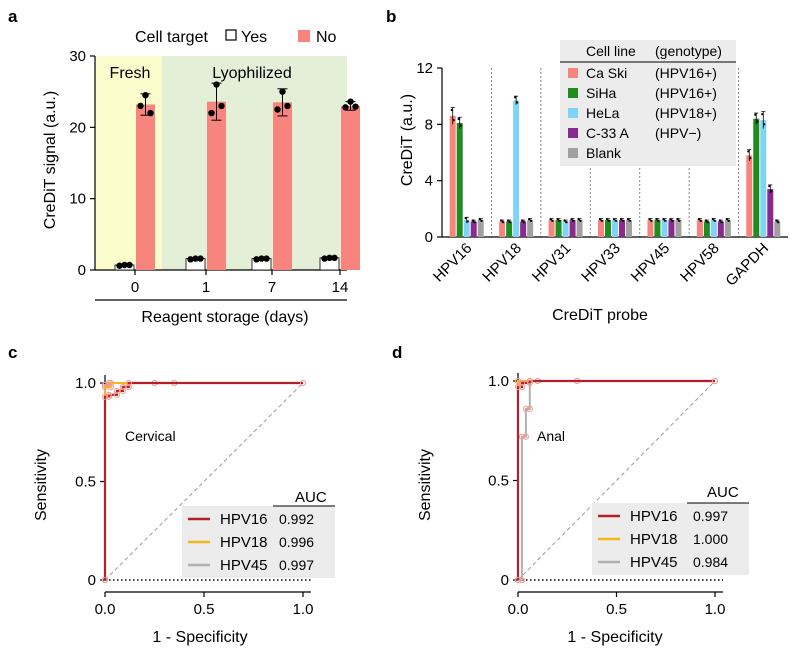 The height and width of the screenshot is (663, 800). What do you see at coordinates (244, 542) in the screenshot?
I see `legend-label: HPV18` at bounding box center [244, 542].